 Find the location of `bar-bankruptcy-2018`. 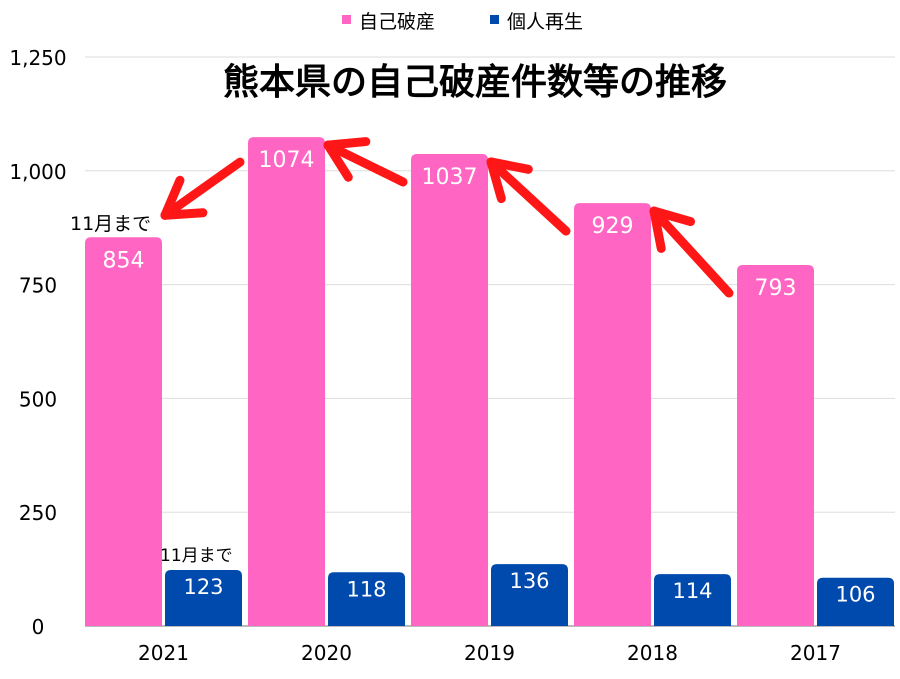

bar-bankruptcy-2018 is located at coordinates (612, 414).